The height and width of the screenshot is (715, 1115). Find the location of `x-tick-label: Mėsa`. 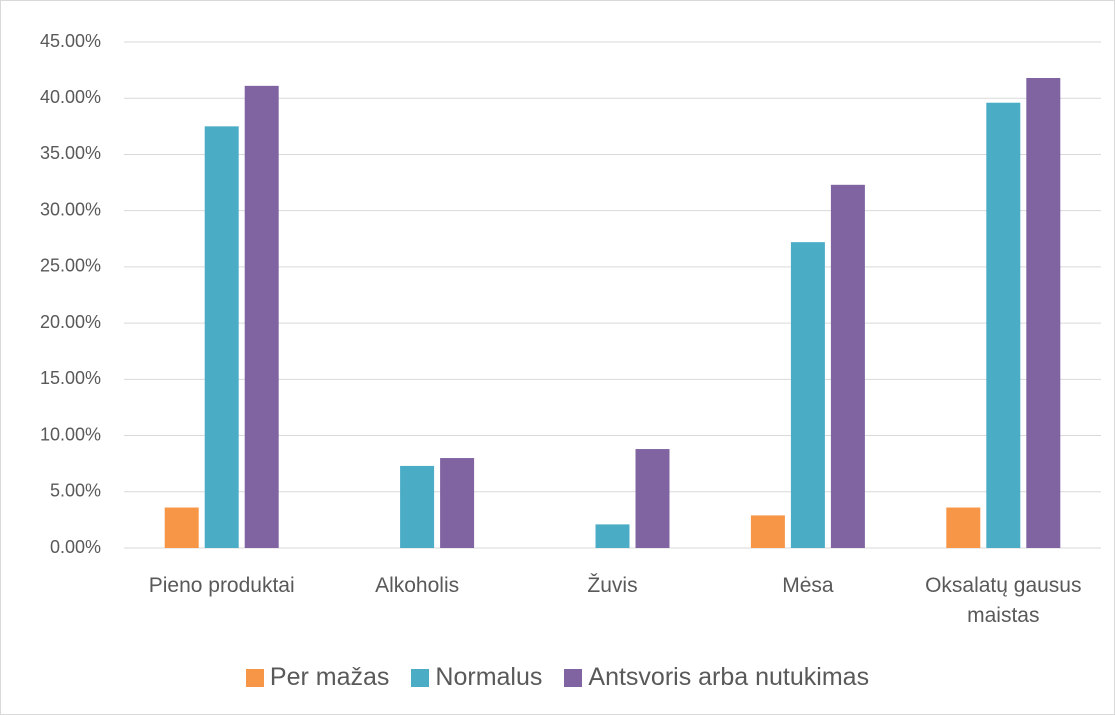

x-tick-label: Mėsa is located at coordinates (808, 585).